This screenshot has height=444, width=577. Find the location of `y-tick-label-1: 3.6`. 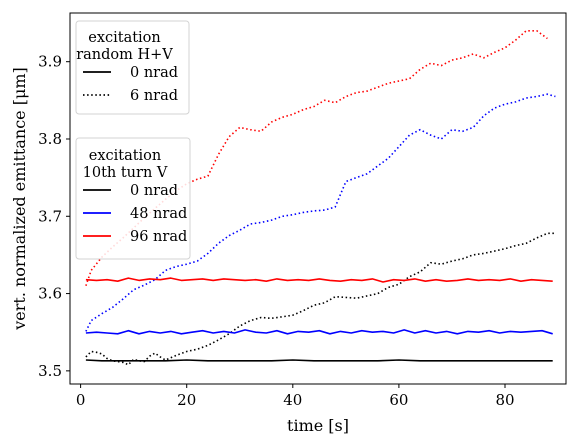

y-tick-label-1: 3.6 is located at coordinates (50, 294).